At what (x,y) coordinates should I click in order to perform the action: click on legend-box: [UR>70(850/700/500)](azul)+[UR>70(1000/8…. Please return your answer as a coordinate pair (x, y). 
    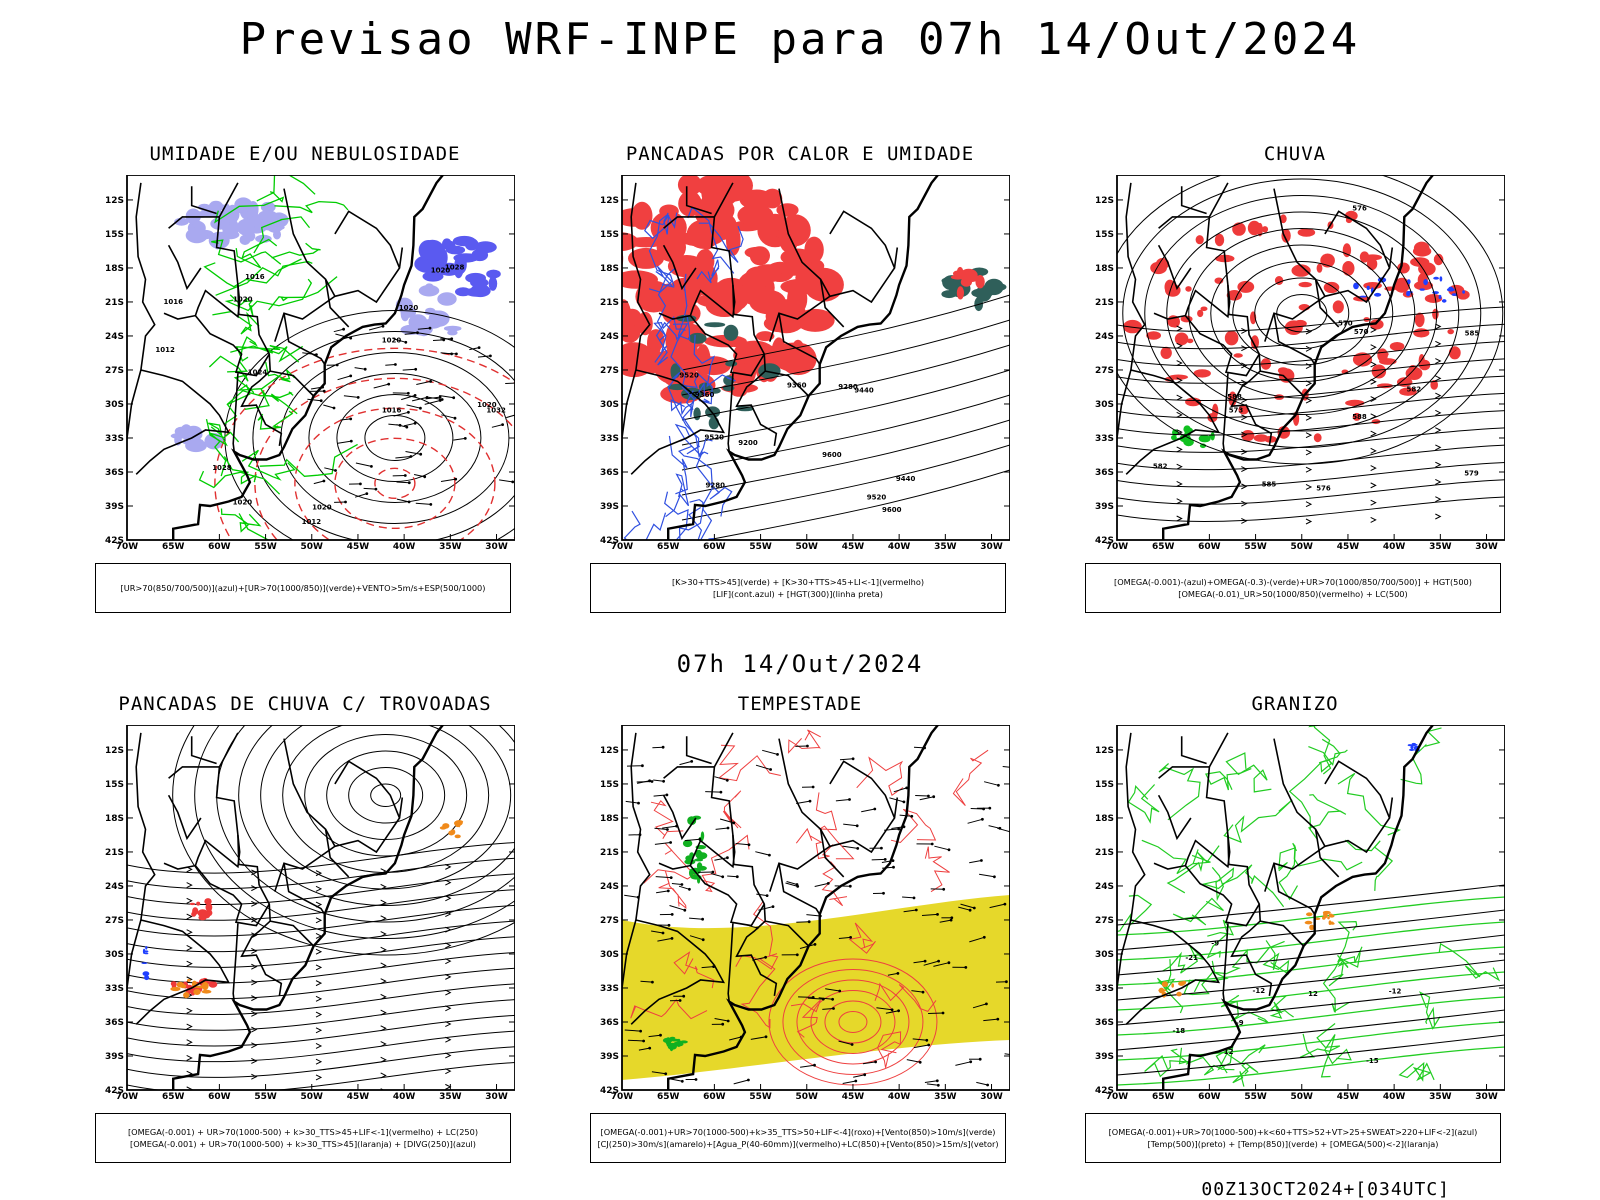
    Looking at the image, I should click on (303, 588).